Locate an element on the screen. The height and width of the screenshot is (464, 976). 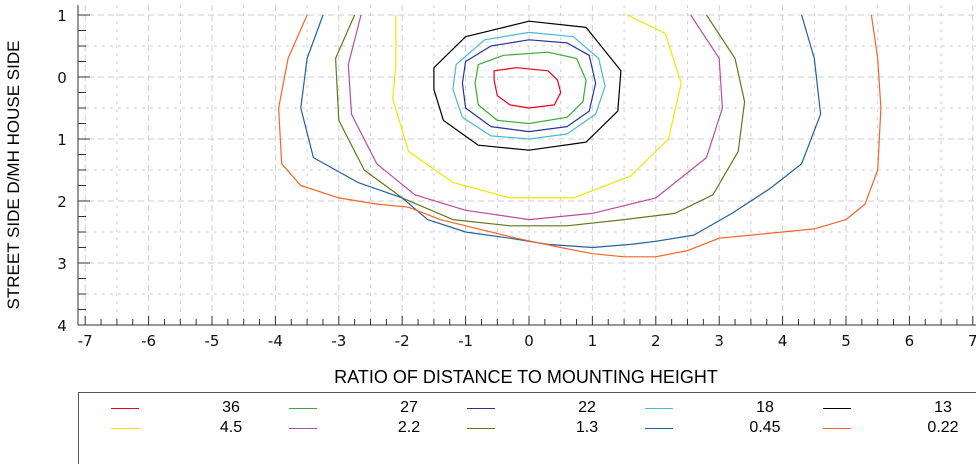
x-tick-label: -2 is located at coordinates (402, 341).